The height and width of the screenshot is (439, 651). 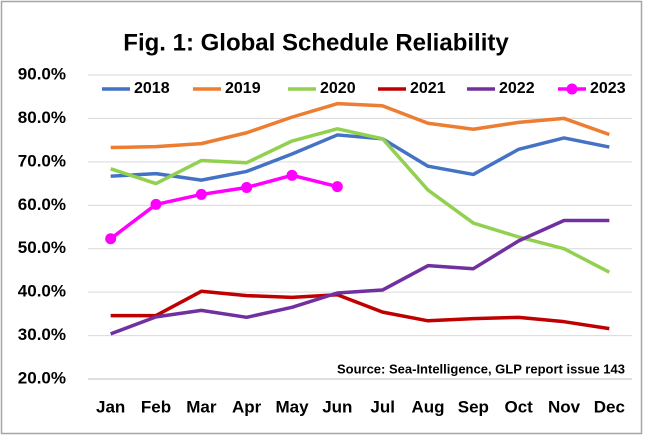 I want to click on x-tick-label: Mar, so click(x=201, y=406).